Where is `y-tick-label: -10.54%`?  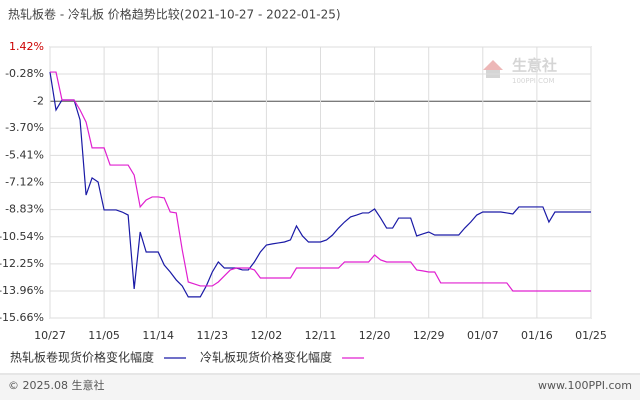
y-tick-label: -10.54% is located at coordinates (22, 236).